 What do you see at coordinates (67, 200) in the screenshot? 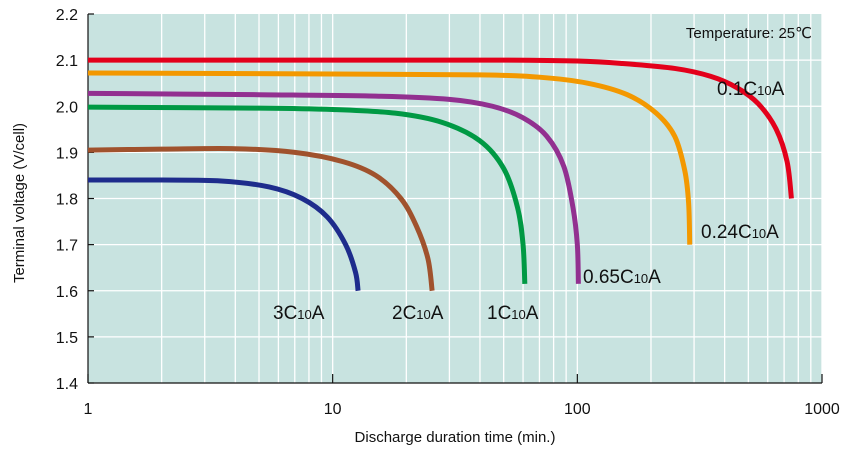
I see `y-tick-label: 1.8` at bounding box center [67, 200].